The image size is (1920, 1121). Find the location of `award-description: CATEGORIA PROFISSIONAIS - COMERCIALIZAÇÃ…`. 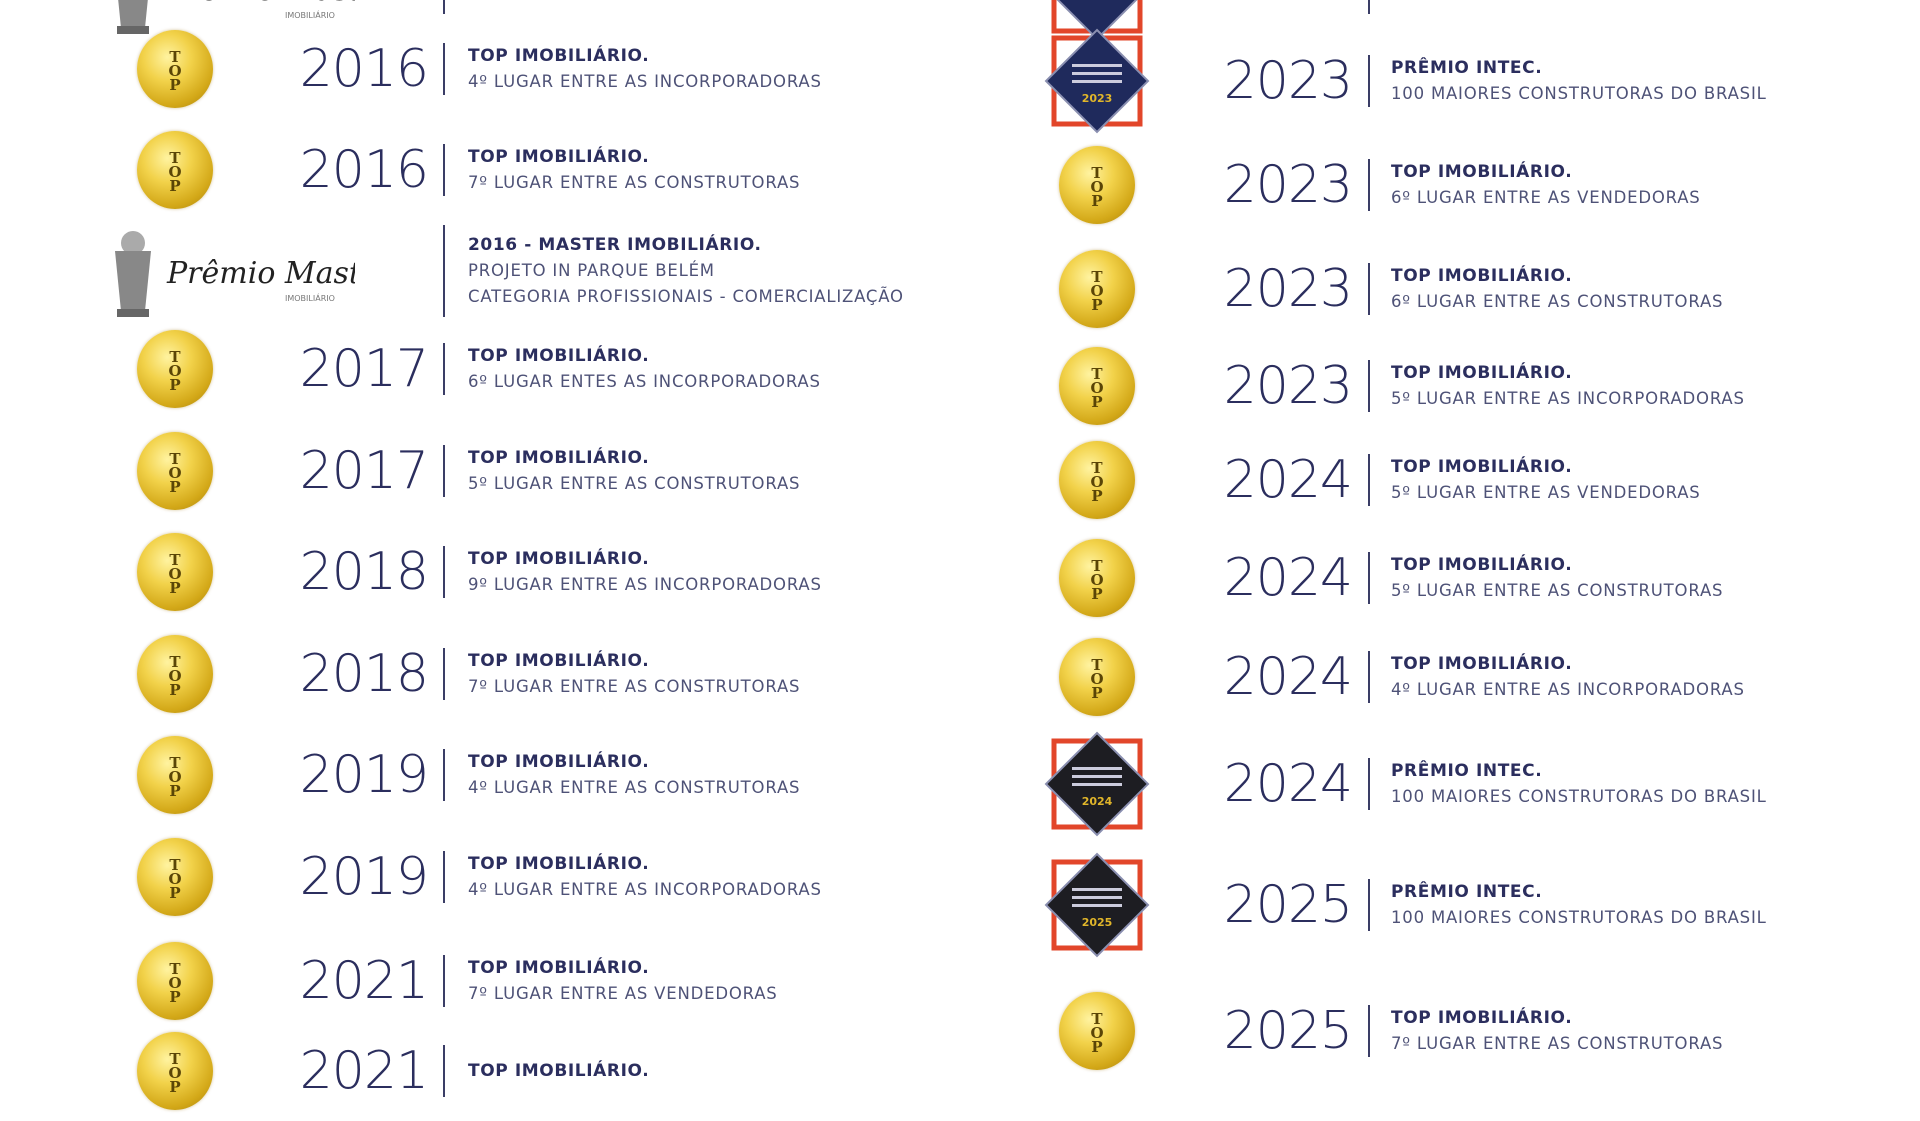

award-description: CATEGORIA PROFISSIONAIS - COMERCIALIZAÇÃ… is located at coordinates (686, 296).